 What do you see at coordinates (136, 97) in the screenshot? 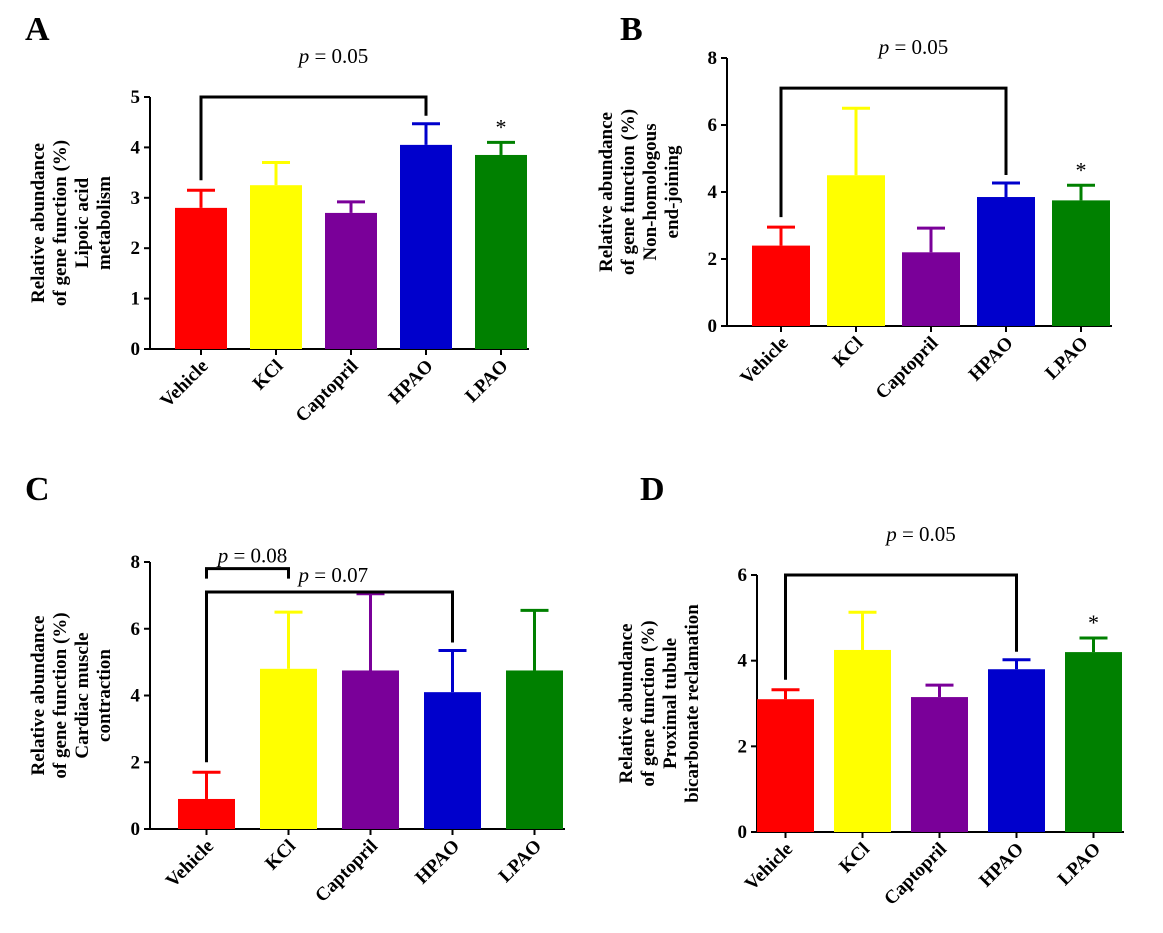
I see `y-tick-label: 5` at bounding box center [136, 97].